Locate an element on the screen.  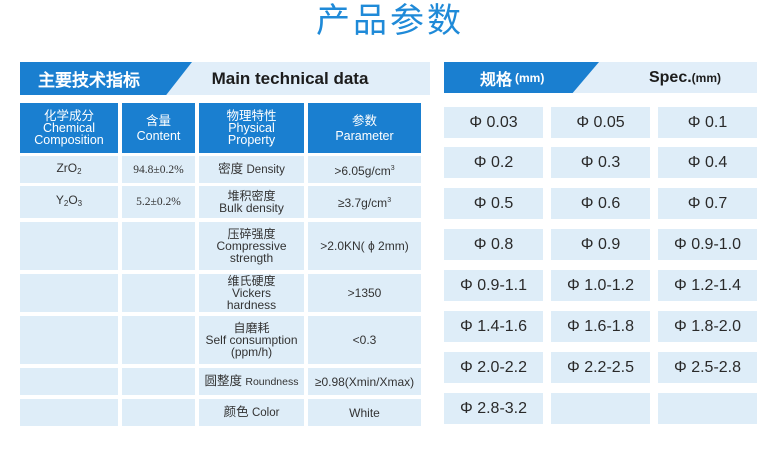
spec-size-cell: Φ 0.6 is located at coordinates (600, 203).